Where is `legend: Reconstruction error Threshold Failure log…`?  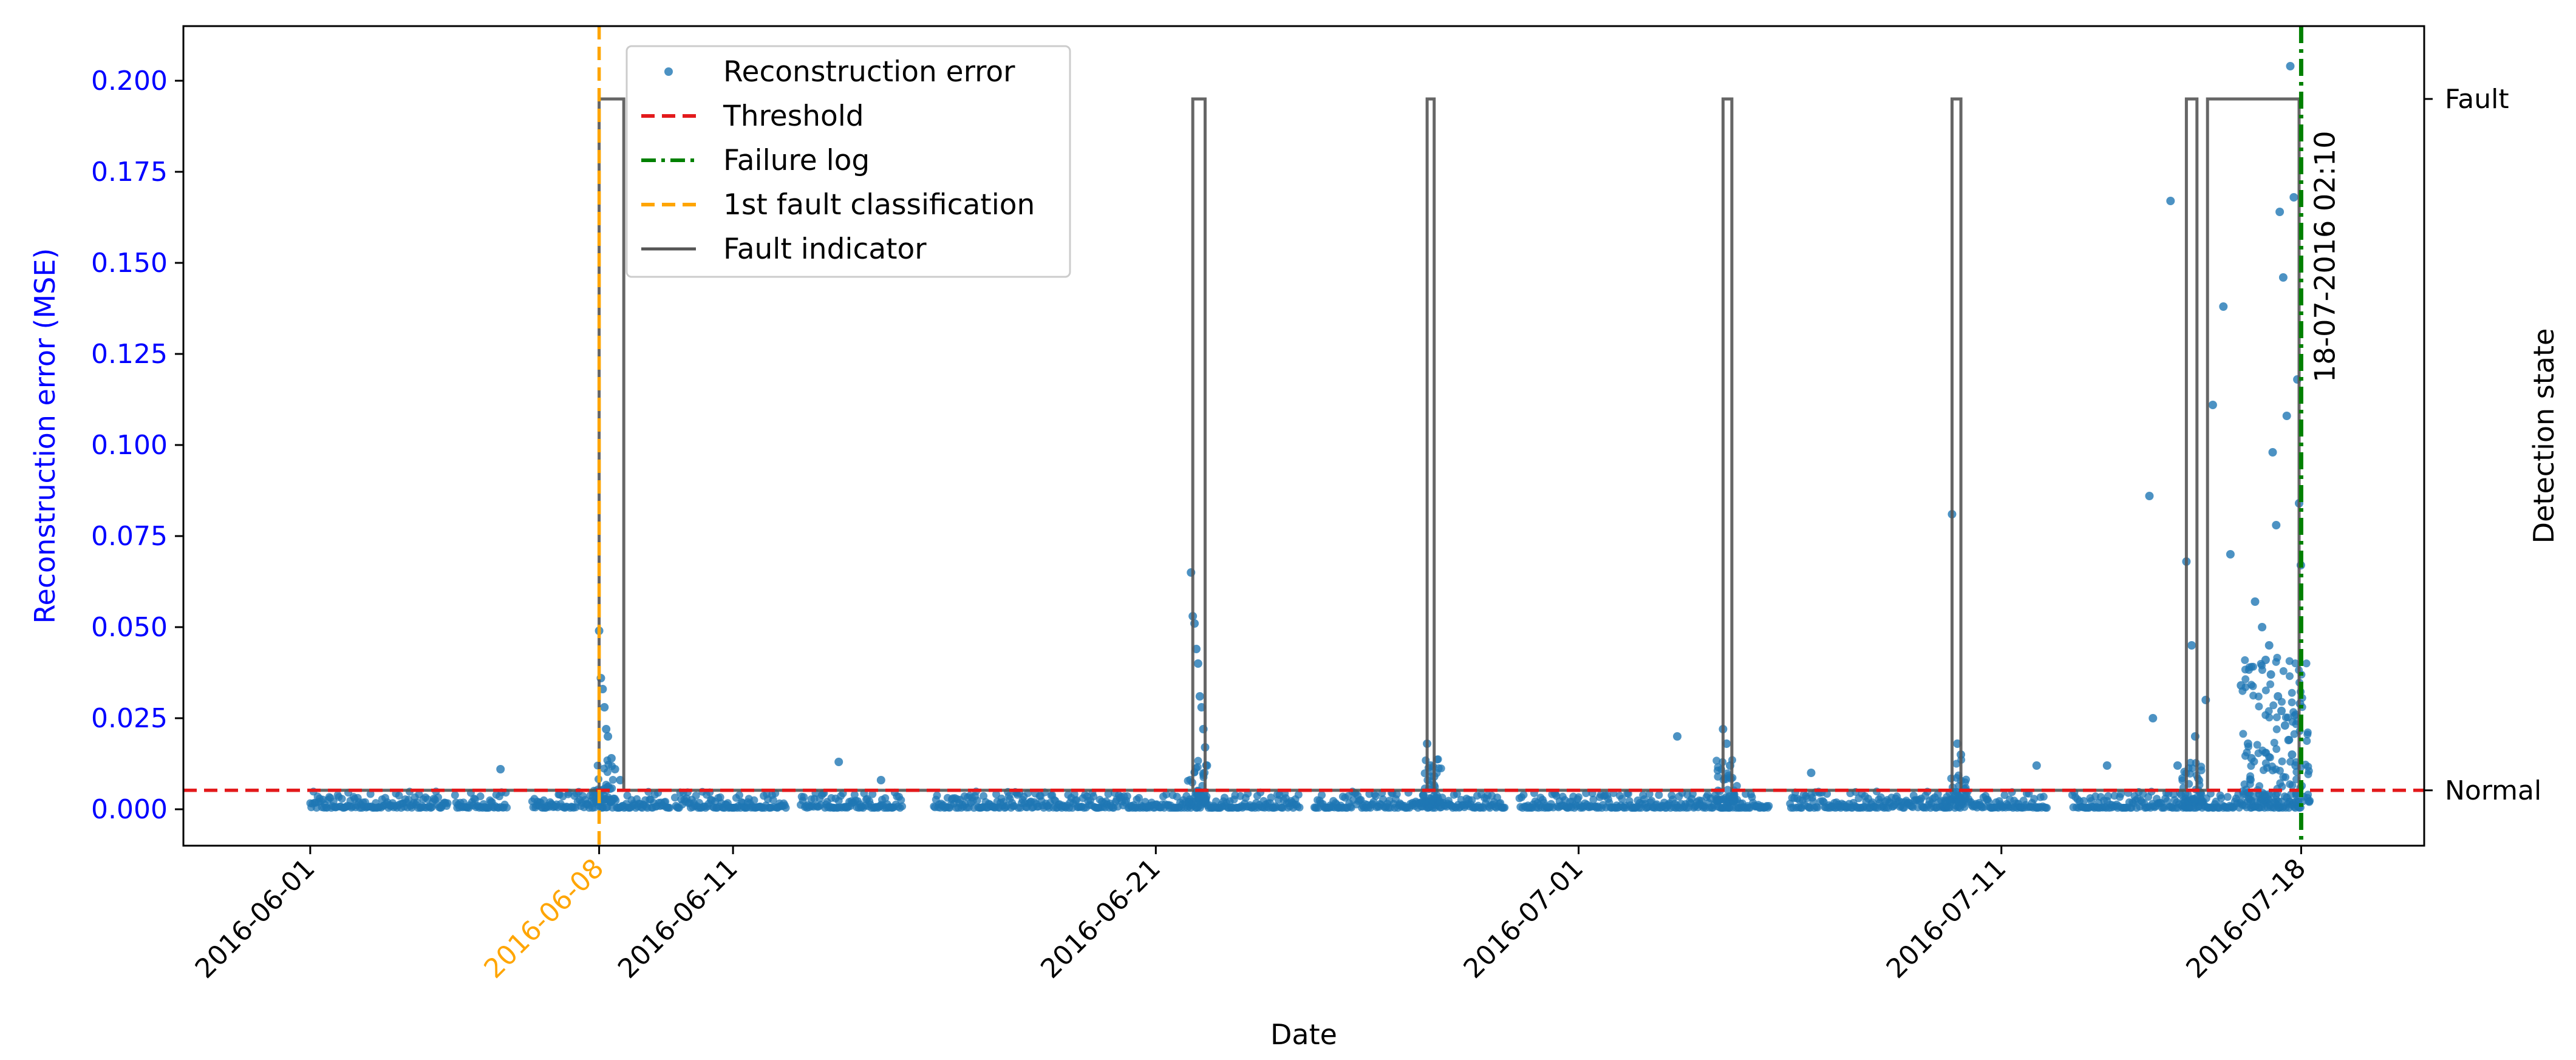
legend: Reconstruction error Threshold Failure log… is located at coordinates (848, 161).